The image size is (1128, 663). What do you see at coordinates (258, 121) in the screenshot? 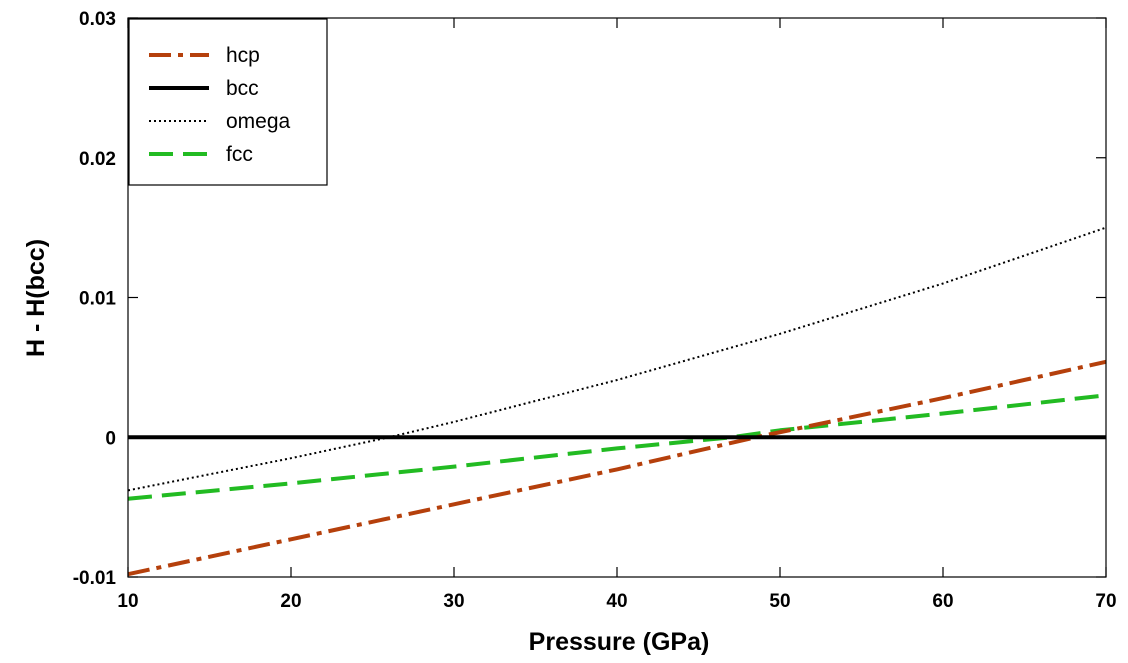
I see `legend-label-omega: omega` at bounding box center [258, 121].